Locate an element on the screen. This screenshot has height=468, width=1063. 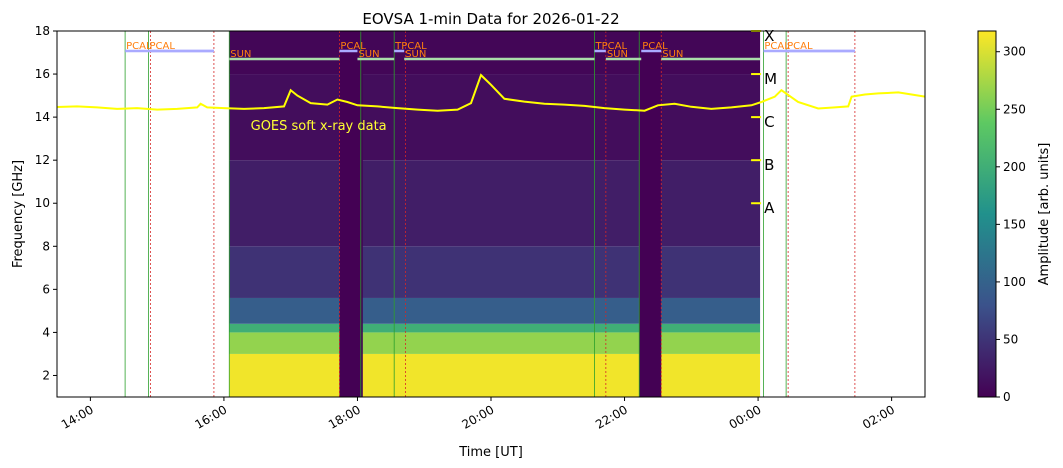
colorbar-tick-label: 150 is located at coordinates (1014, 224).